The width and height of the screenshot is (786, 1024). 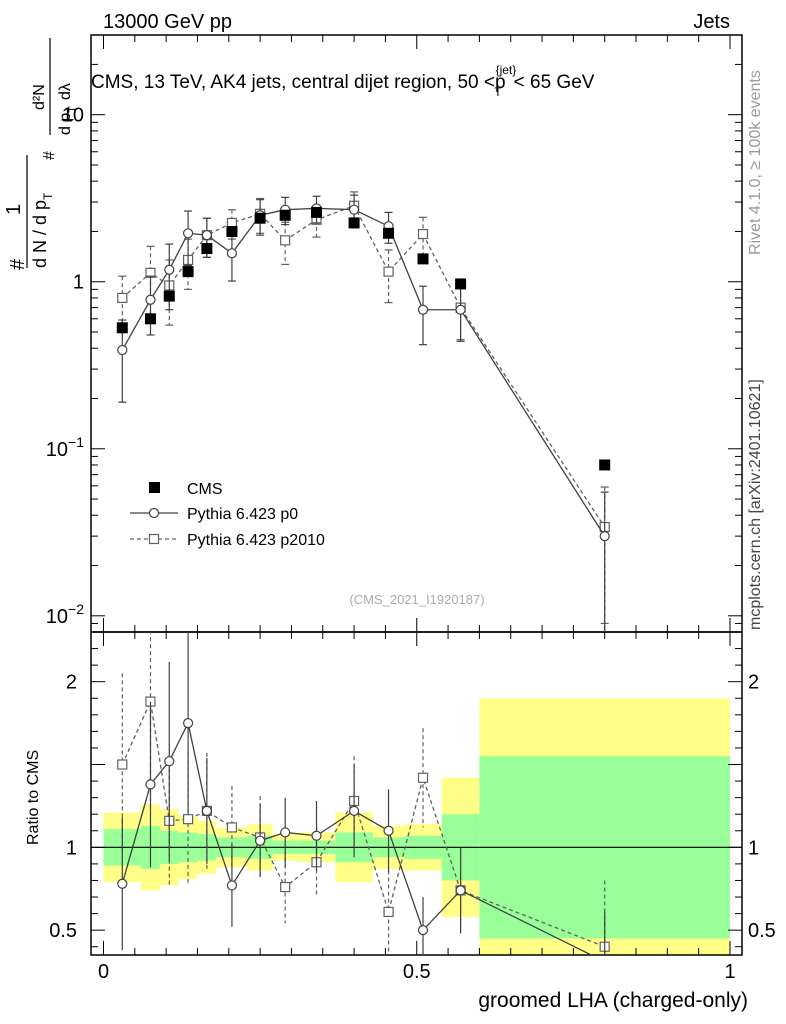 I want to click on legend: CMS Pythia 6.423 p0 Pythia 6.423 p2010, so click(x=227, y=515).